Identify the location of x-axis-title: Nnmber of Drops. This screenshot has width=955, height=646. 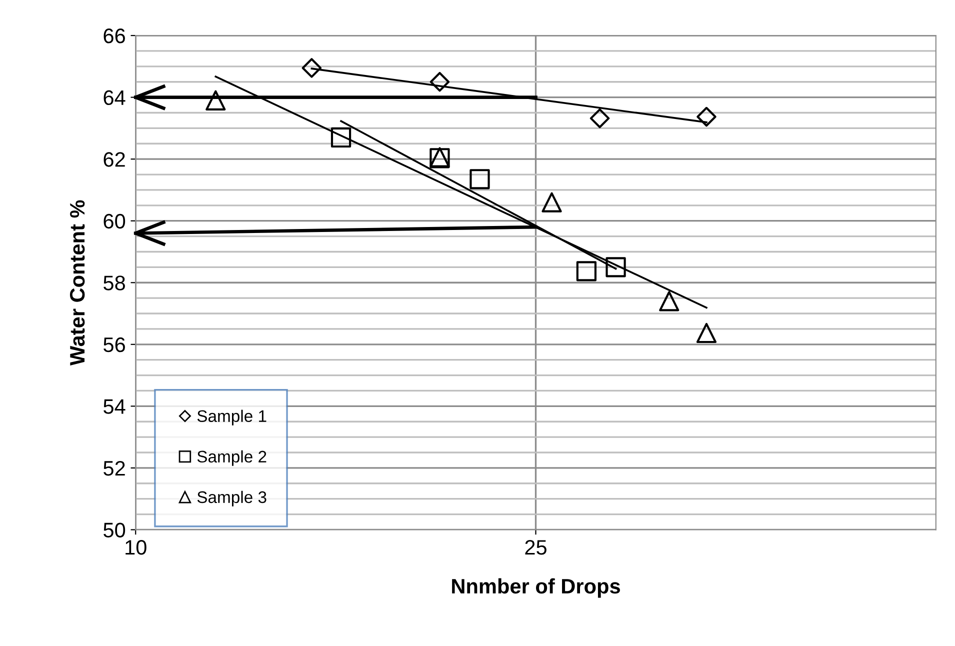
(536, 588).